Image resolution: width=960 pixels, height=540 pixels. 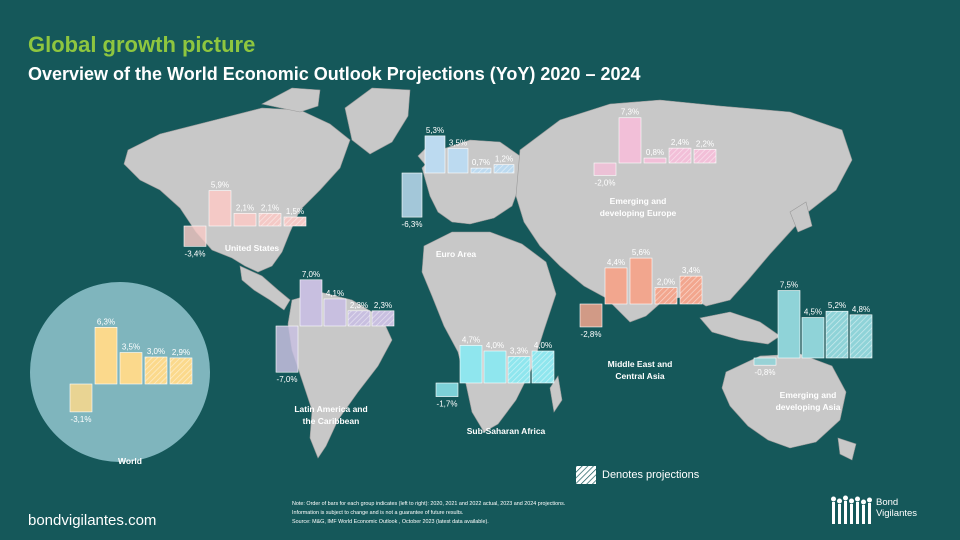 What do you see at coordinates (270, 219) in the screenshot?
I see `united-states-bar-4-projection-hatch` at bounding box center [270, 219].